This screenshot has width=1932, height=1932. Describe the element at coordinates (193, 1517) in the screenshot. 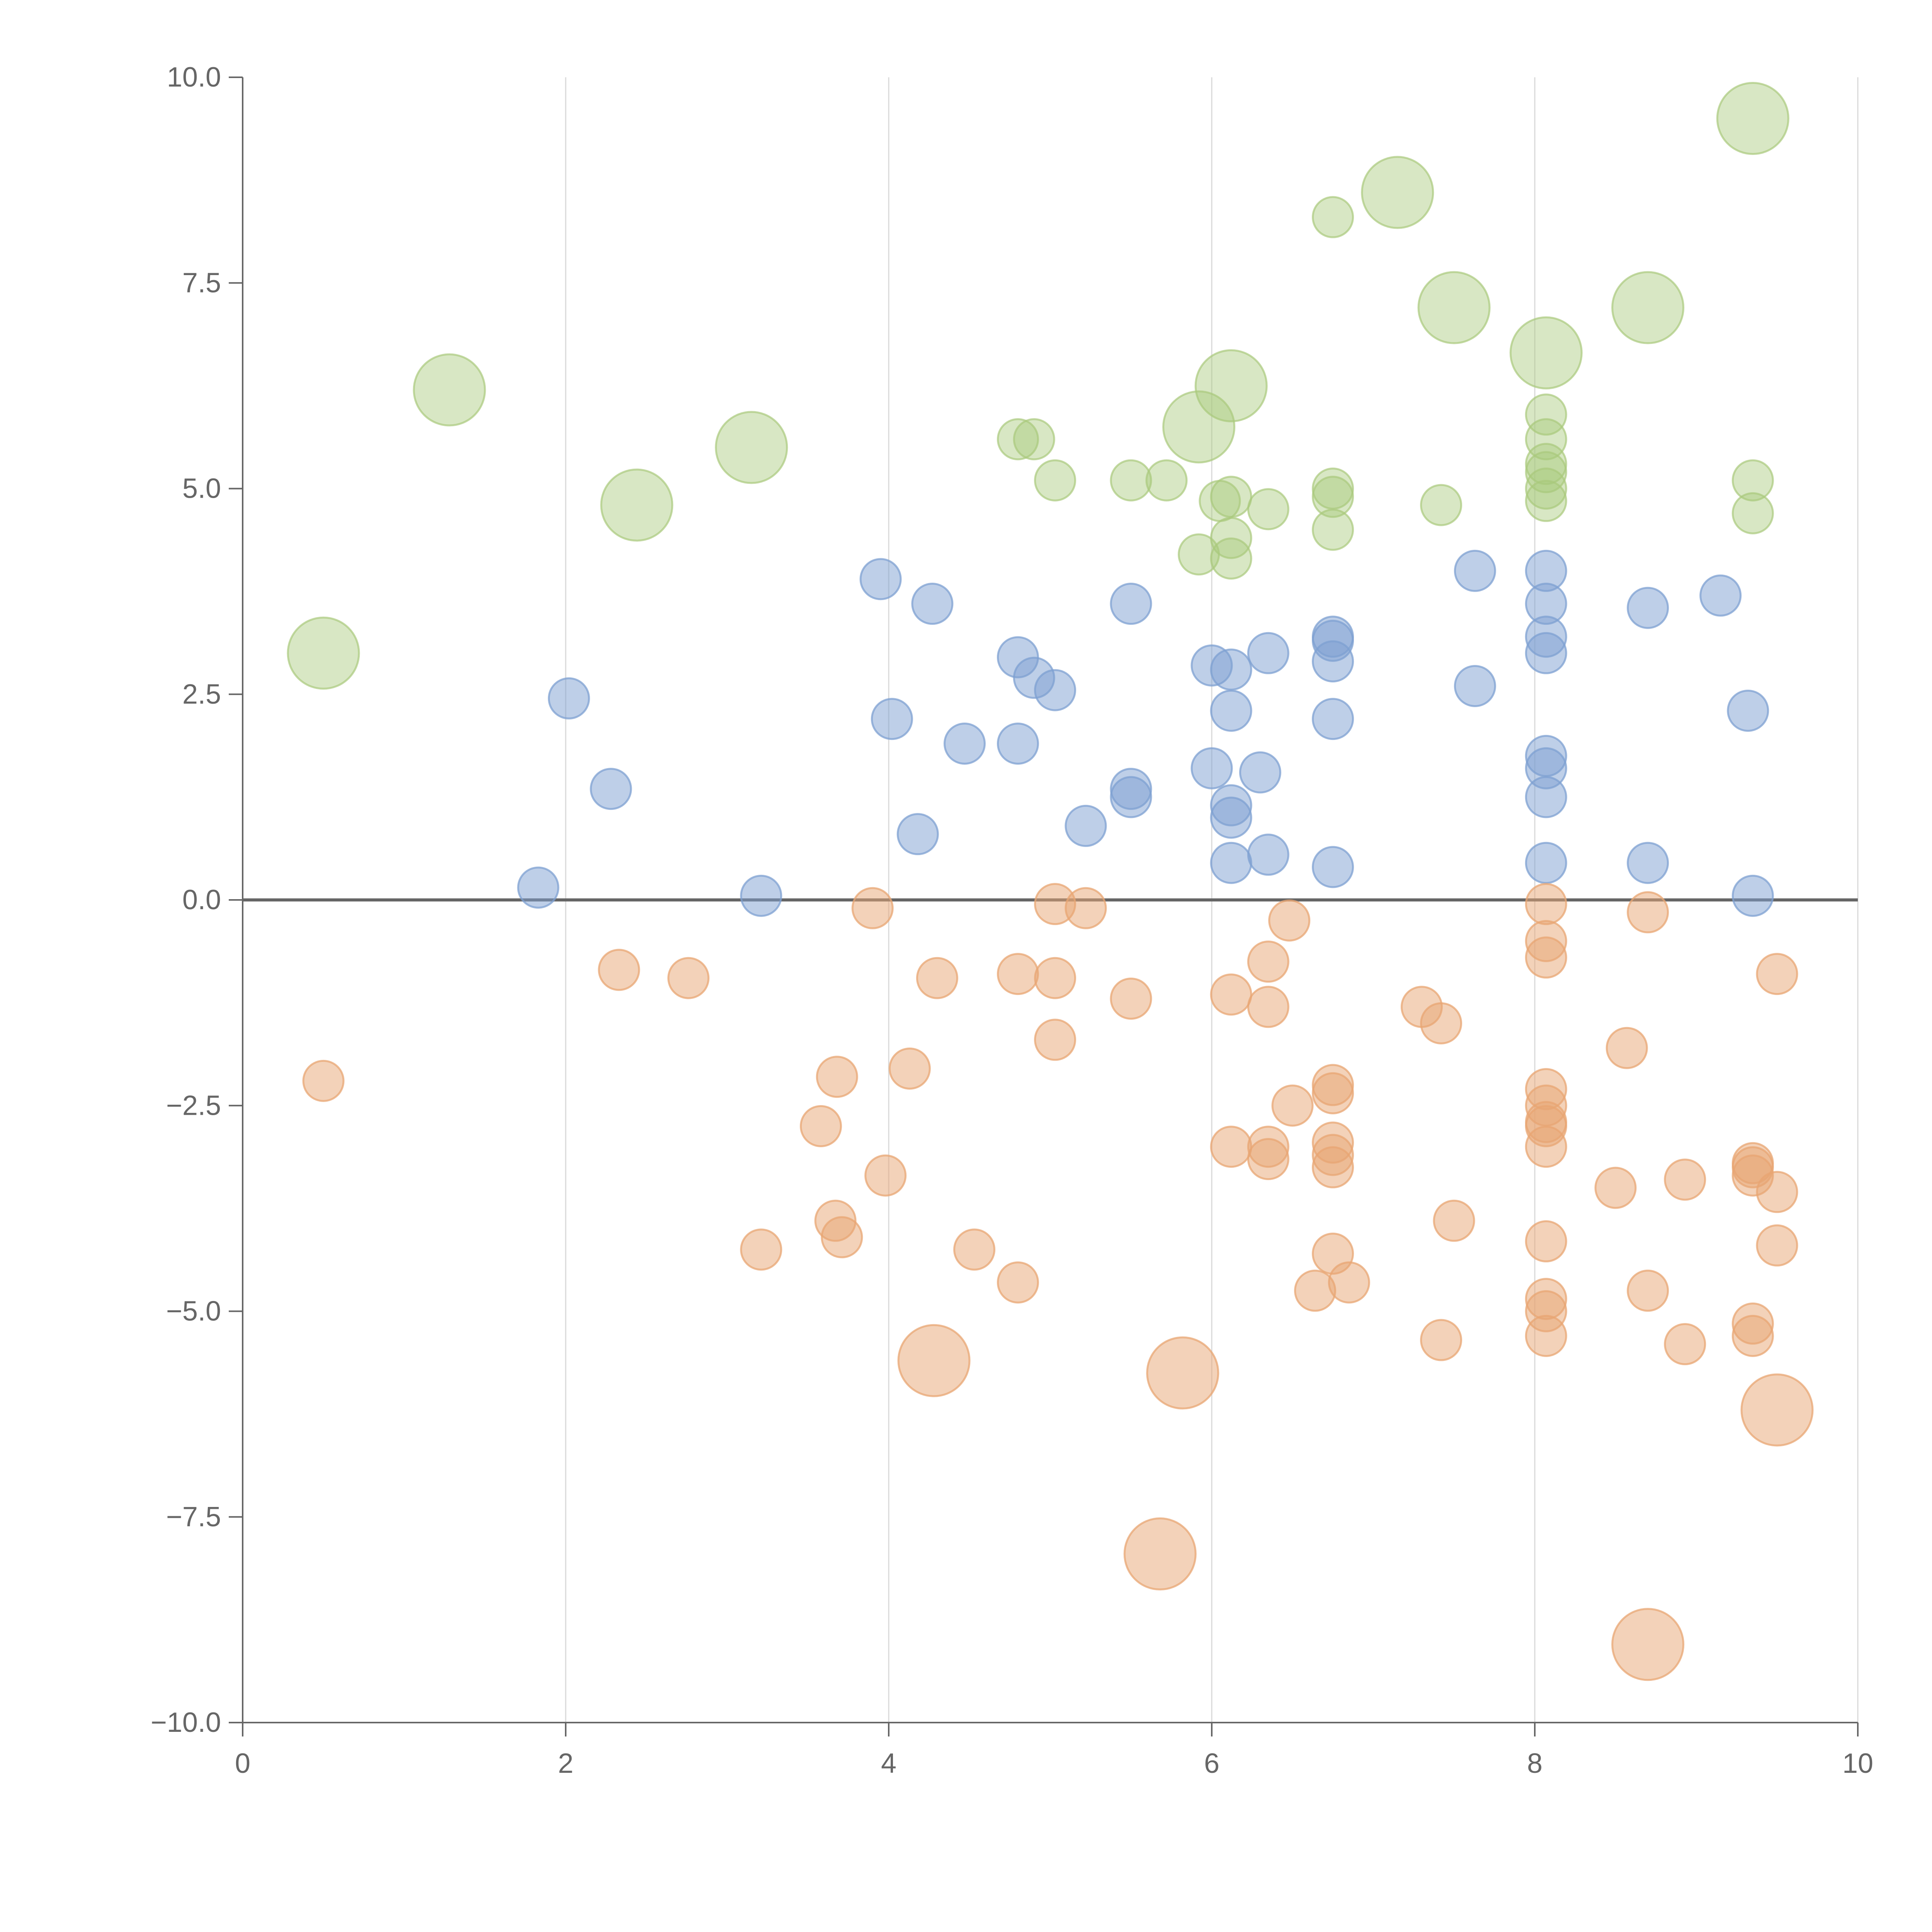

I see `y-tick-label: −7.5` at that location.